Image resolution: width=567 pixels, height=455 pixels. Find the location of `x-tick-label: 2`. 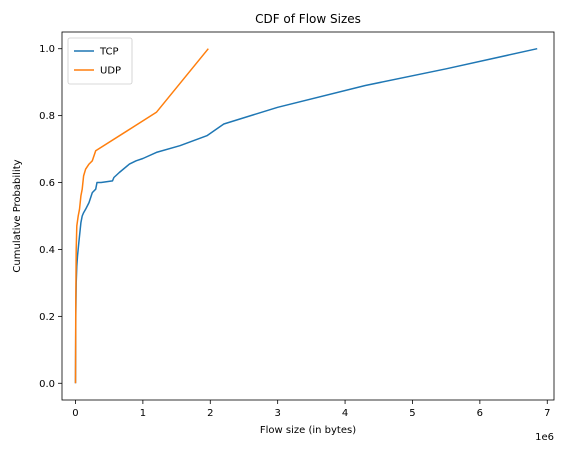

x-tick-label: 2 is located at coordinates (210, 413).